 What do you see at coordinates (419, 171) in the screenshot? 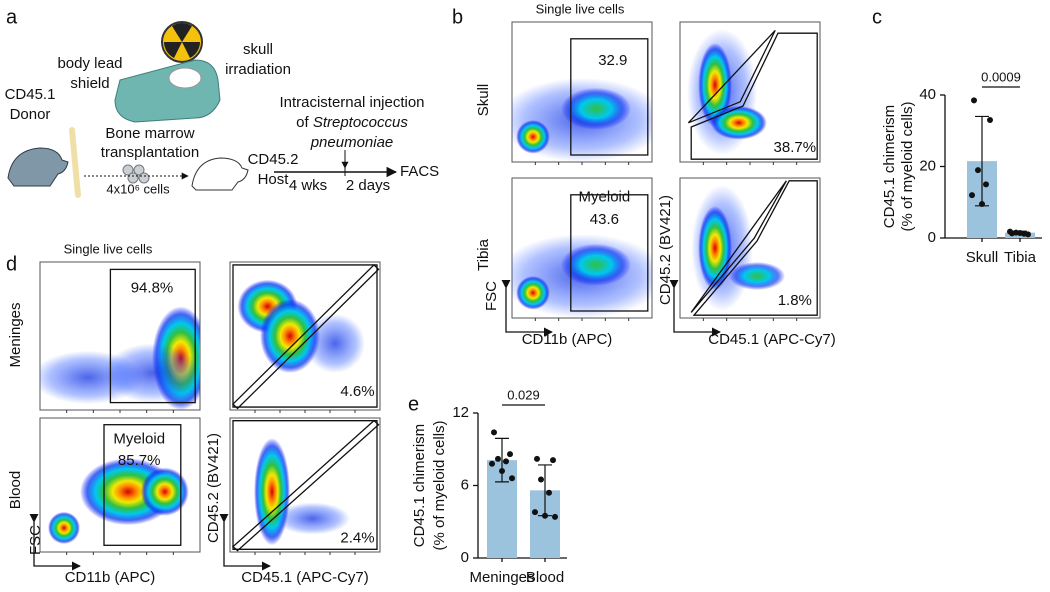
I see `schematic-text: FACS` at bounding box center [419, 171].